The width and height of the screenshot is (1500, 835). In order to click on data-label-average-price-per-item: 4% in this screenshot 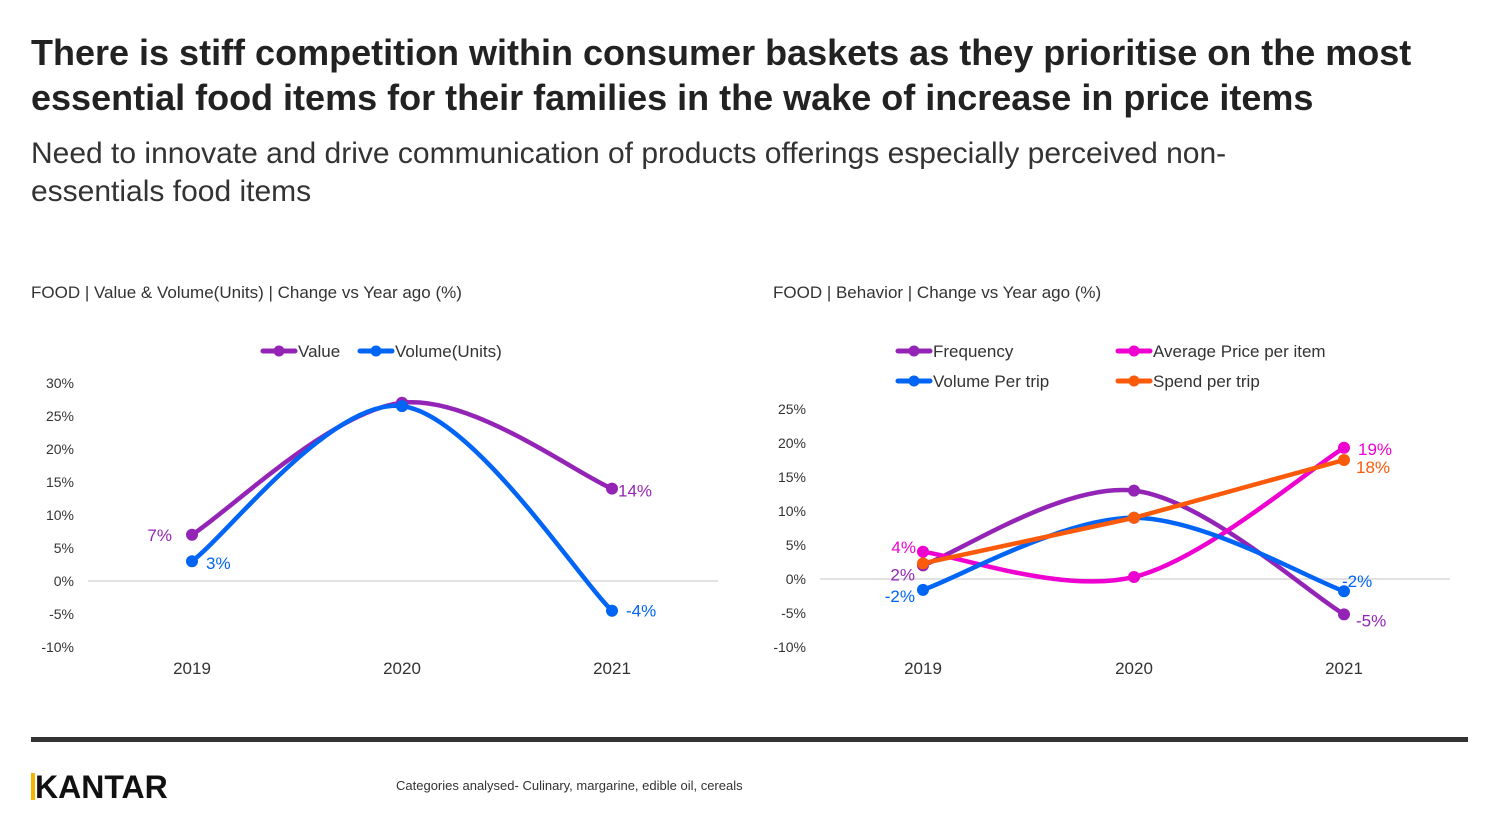, I will do `click(903, 547)`.